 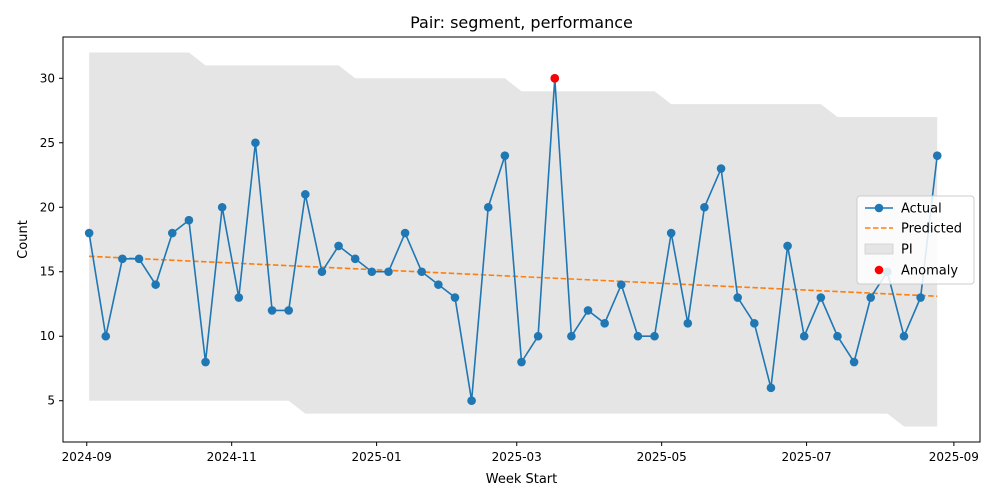 What do you see at coordinates (517, 457) in the screenshot?
I see `x-tick-label: 2025-03` at bounding box center [517, 457].